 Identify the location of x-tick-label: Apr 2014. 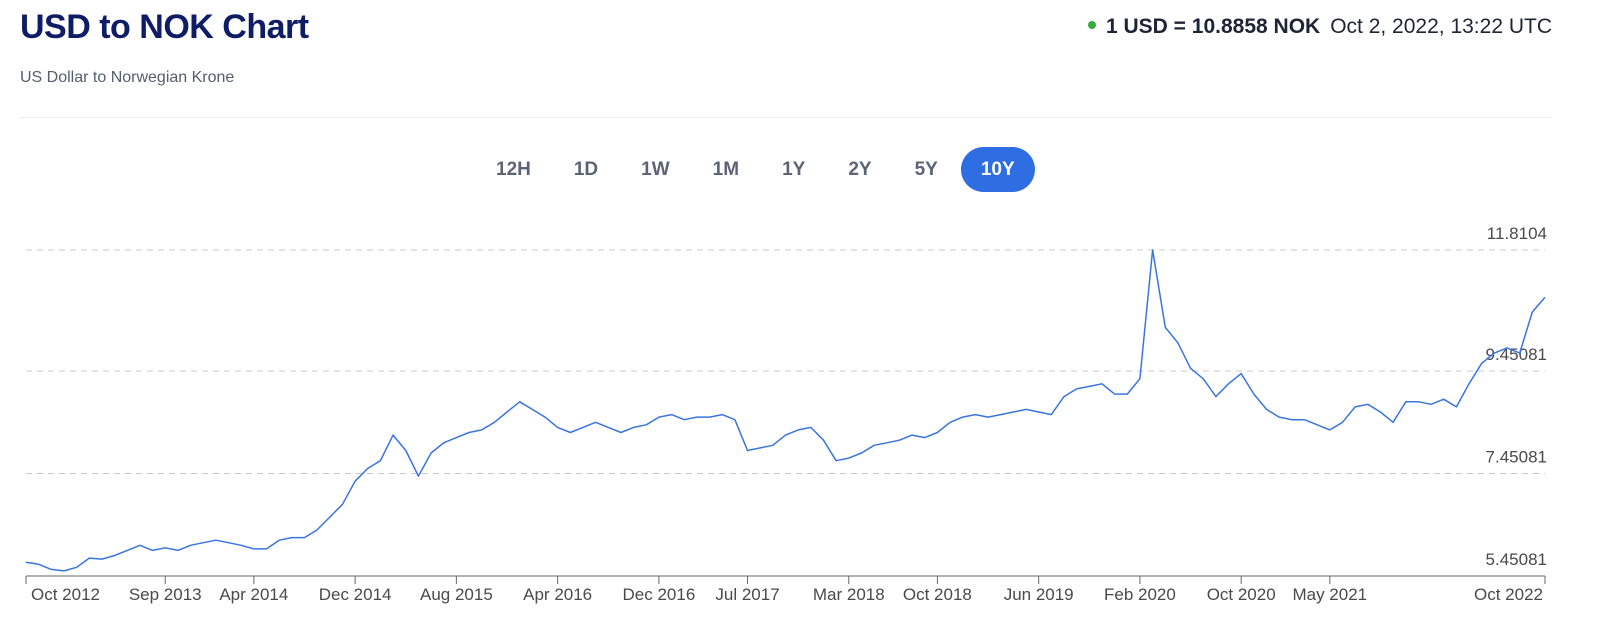
(253, 594).